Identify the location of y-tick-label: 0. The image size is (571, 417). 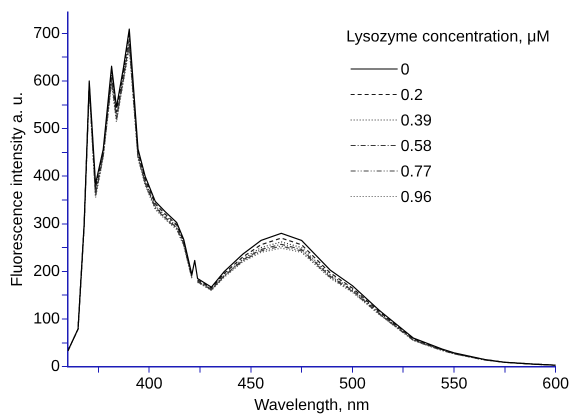
(55, 367).